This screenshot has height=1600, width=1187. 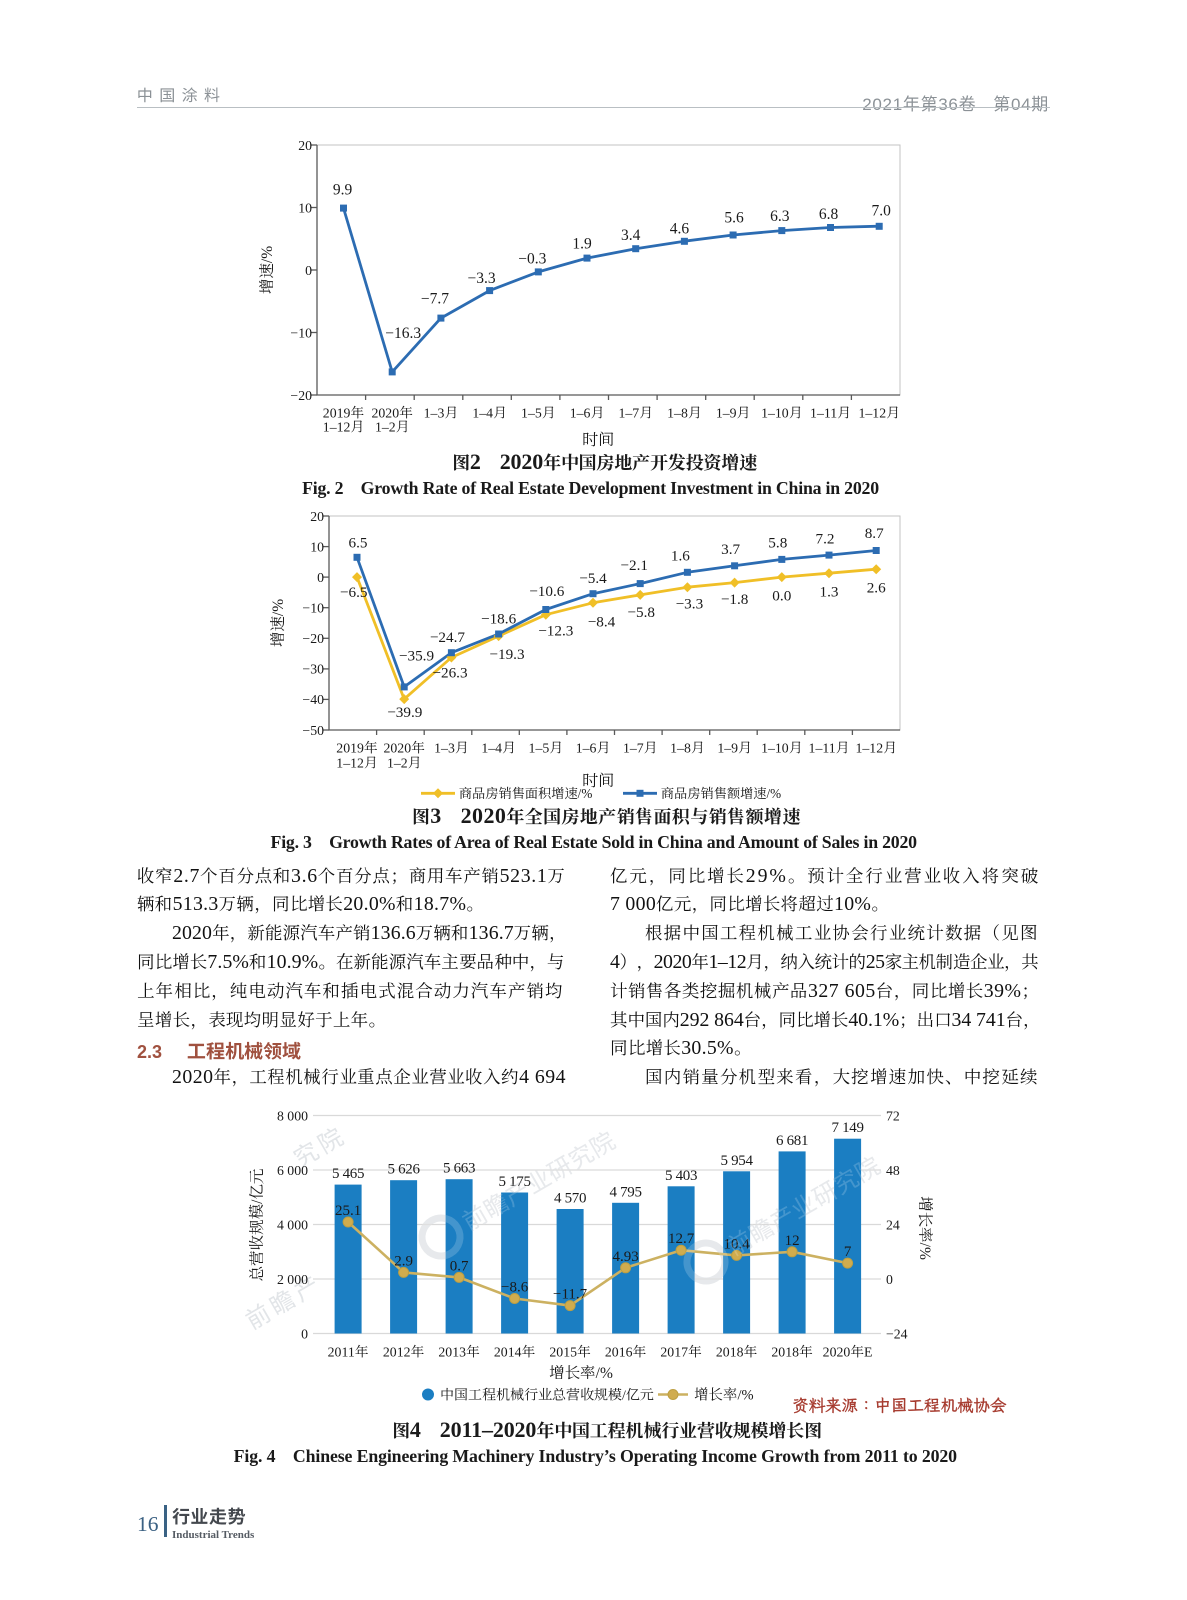 I want to click on svg-text: 5 626, so click(x=403, y=1170).